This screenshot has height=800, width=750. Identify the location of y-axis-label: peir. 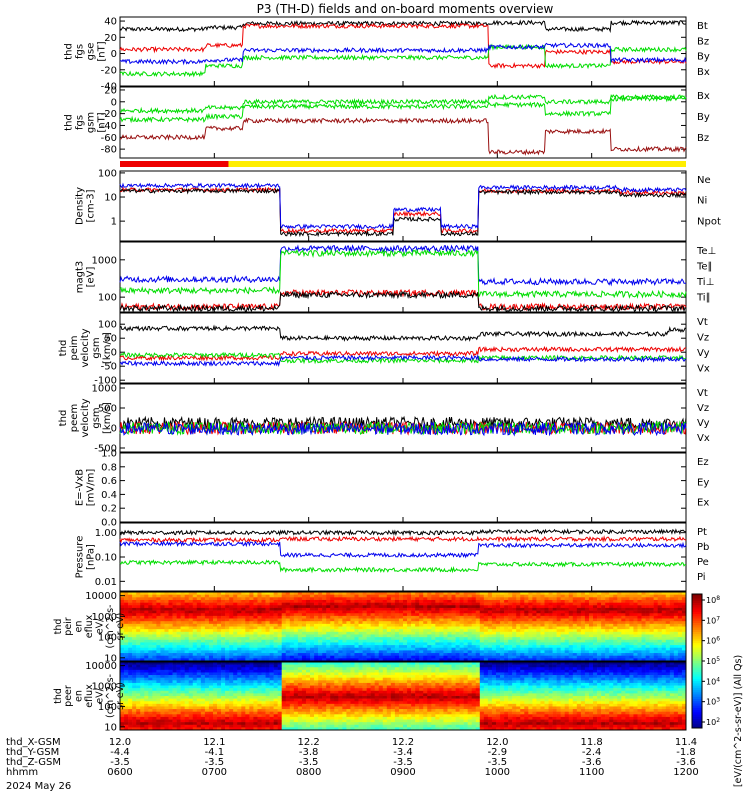
(68, 626).